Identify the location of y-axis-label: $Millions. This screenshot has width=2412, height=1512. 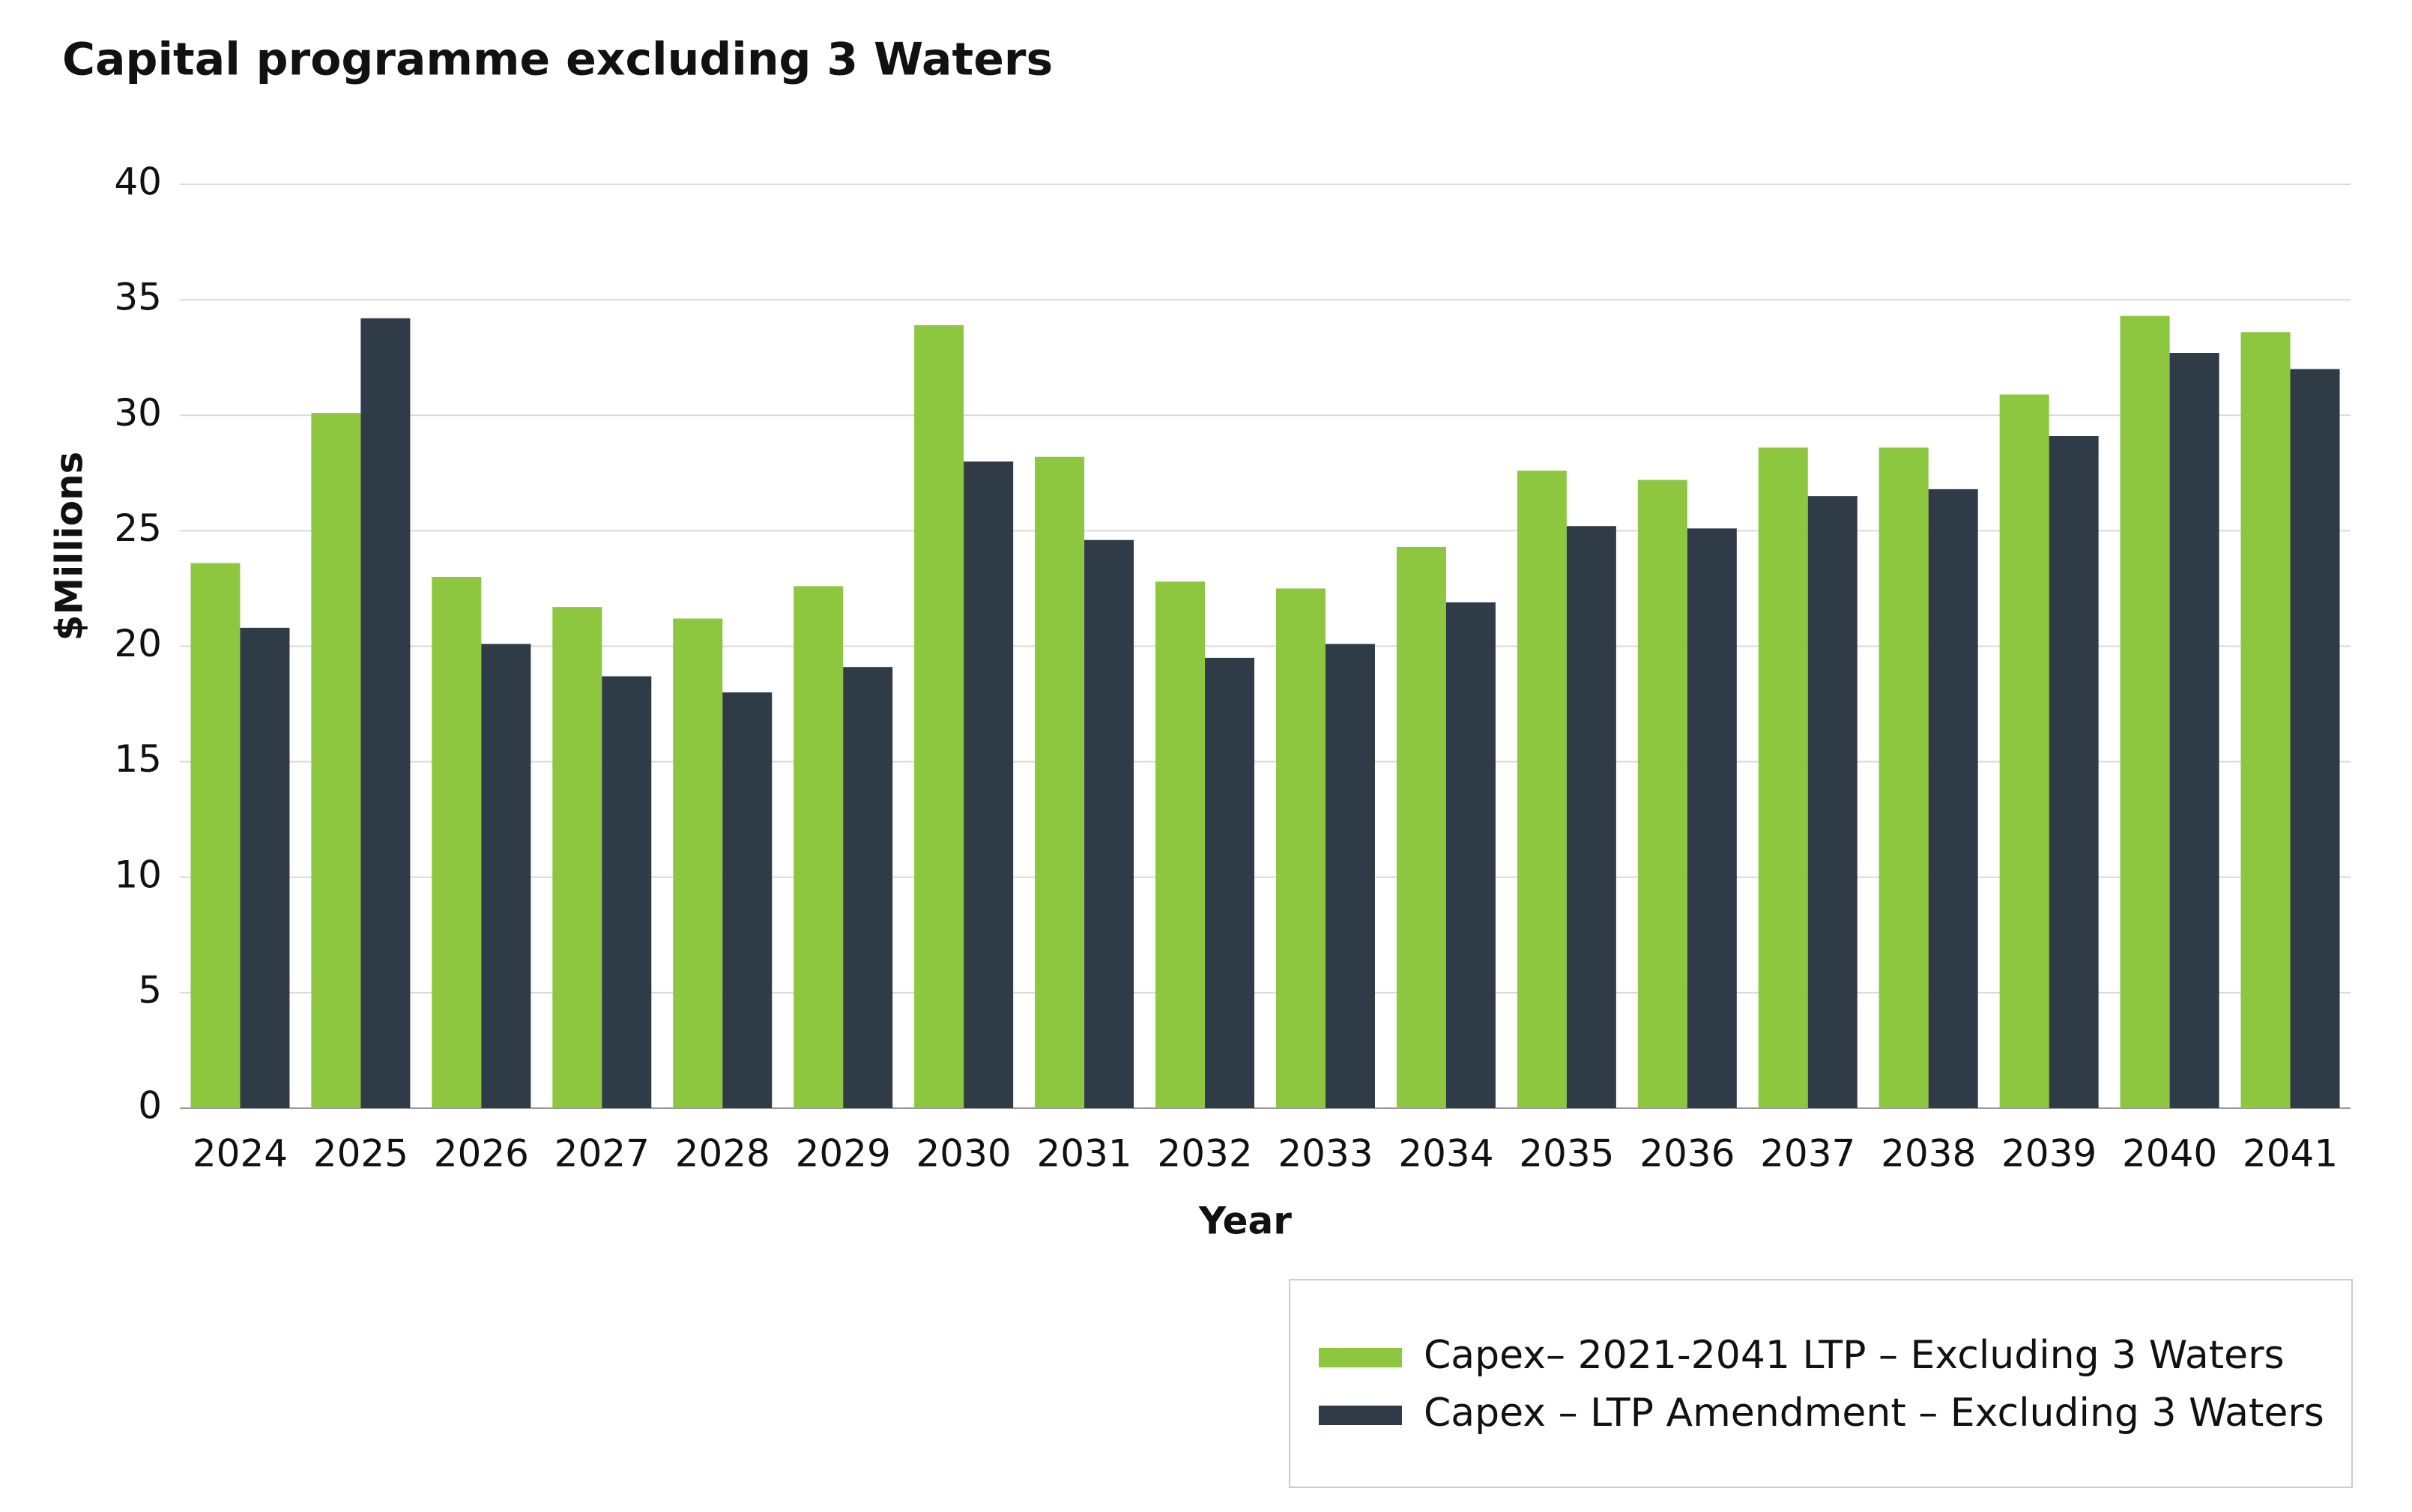
(69, 546).